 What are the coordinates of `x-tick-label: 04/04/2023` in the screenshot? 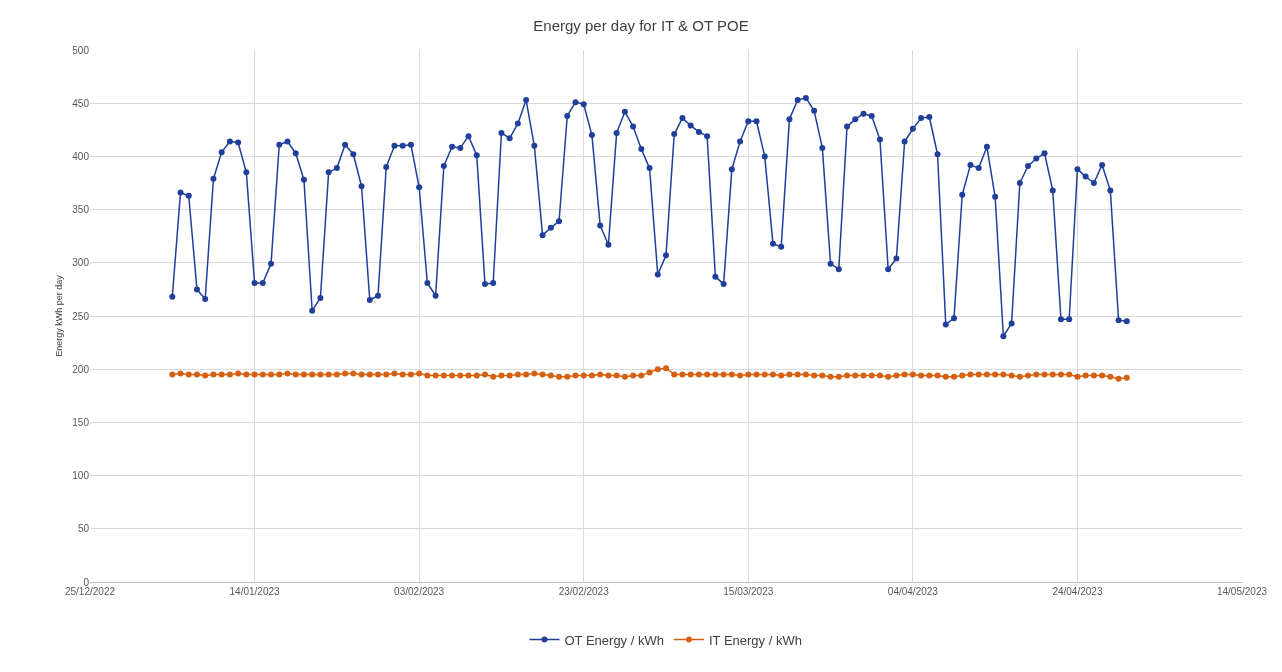 It's located at (913, 591).